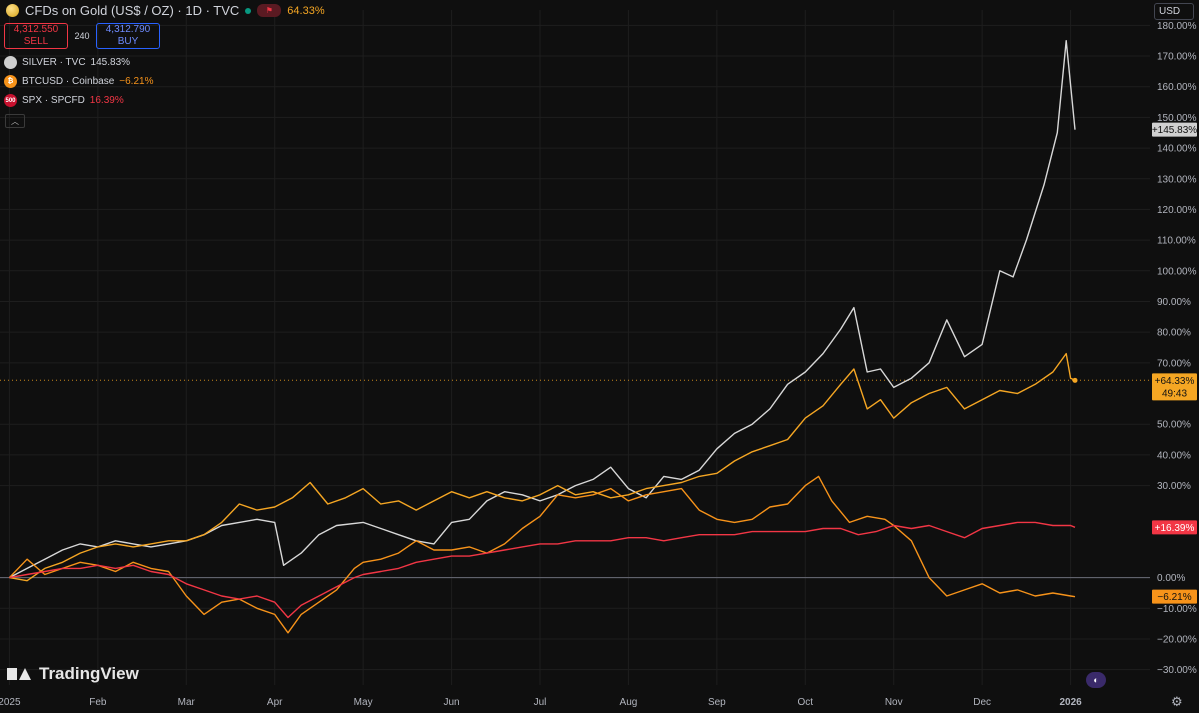 This screenshot has width=1199, height=713. Describe the element at coordinates (275, 702) in the screenshot. I see `x-tick-label-3: Apr` at that location.